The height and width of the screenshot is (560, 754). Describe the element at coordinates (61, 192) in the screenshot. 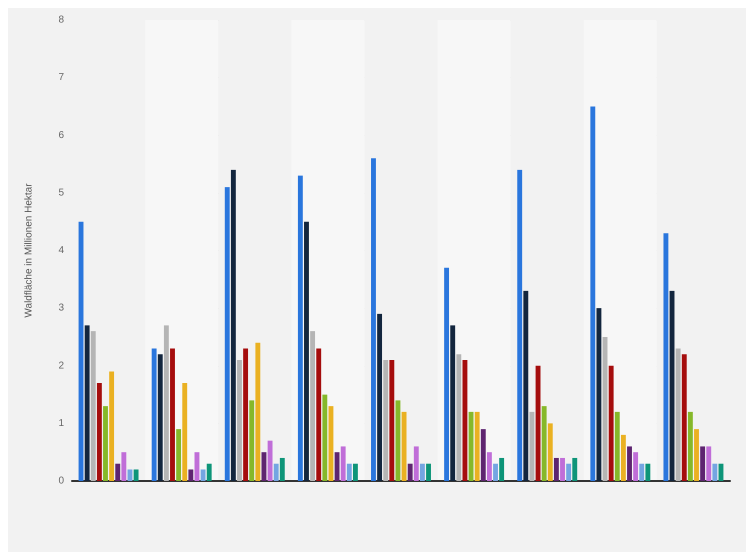

I see `y-tick-label: 5` at that location.